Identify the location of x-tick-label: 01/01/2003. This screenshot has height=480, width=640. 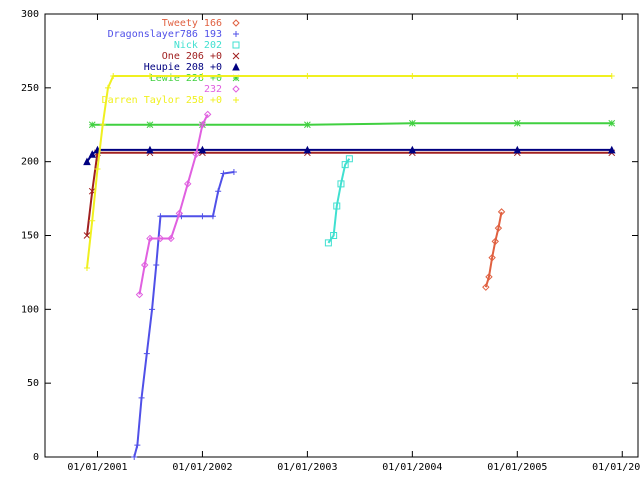
(307, 467).